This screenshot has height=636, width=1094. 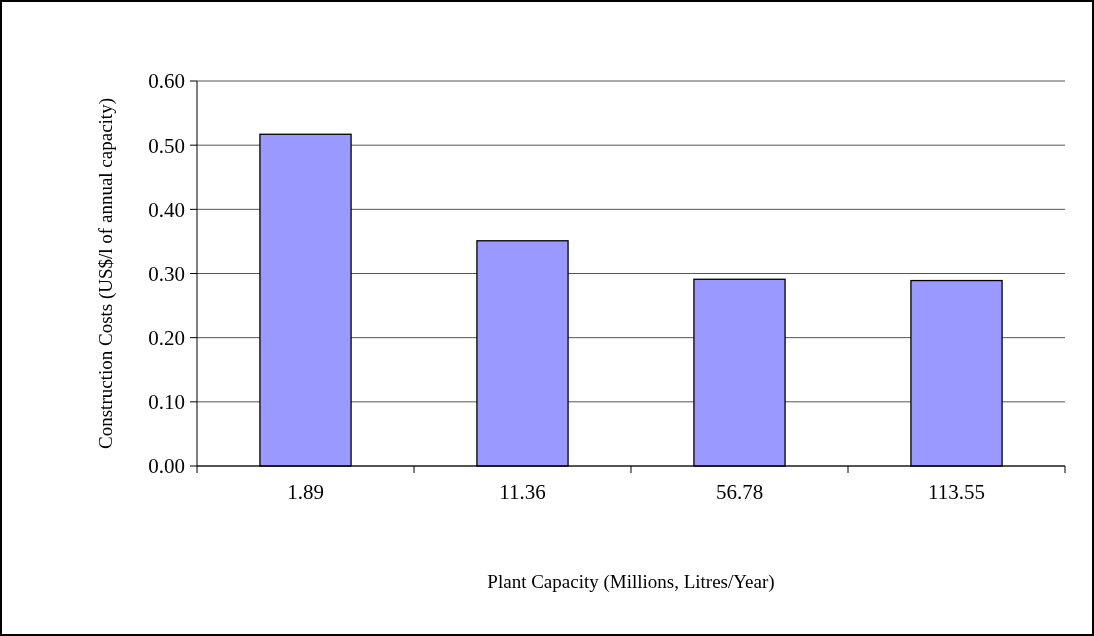 I want to click on y-axis-title: Construction Costs (US$/l of annual capacity), so click(x=106, y=273).